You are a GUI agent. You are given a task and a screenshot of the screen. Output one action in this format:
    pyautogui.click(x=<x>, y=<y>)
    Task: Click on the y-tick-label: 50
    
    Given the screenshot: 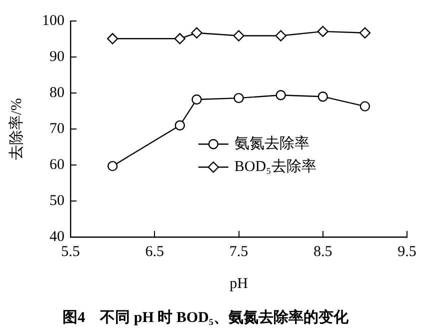 What is the action you would take?
    pyautogui.click(x=57, y=200)
    